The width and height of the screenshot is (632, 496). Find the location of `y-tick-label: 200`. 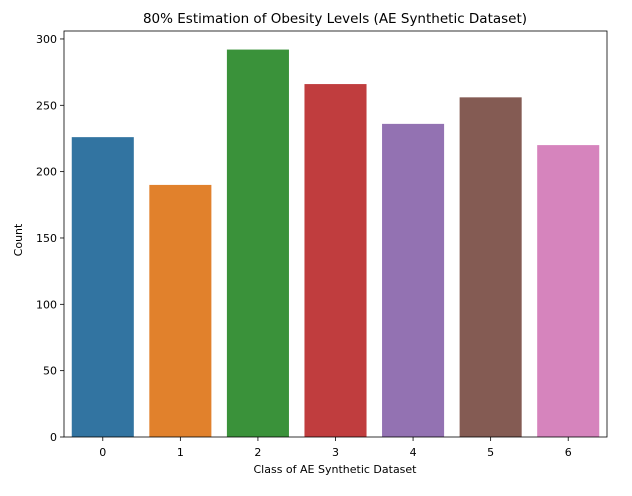

y-tick-label: 200 is located at coordinates (46, 172).